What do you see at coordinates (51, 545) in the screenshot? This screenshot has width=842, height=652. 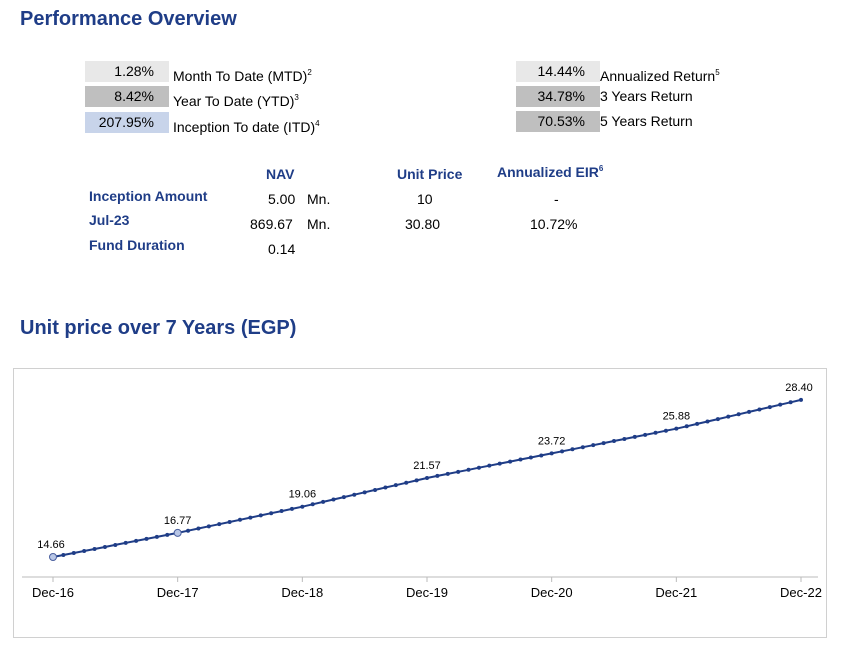 I see `data-label: 14.66` at bounding box center [51, 545].